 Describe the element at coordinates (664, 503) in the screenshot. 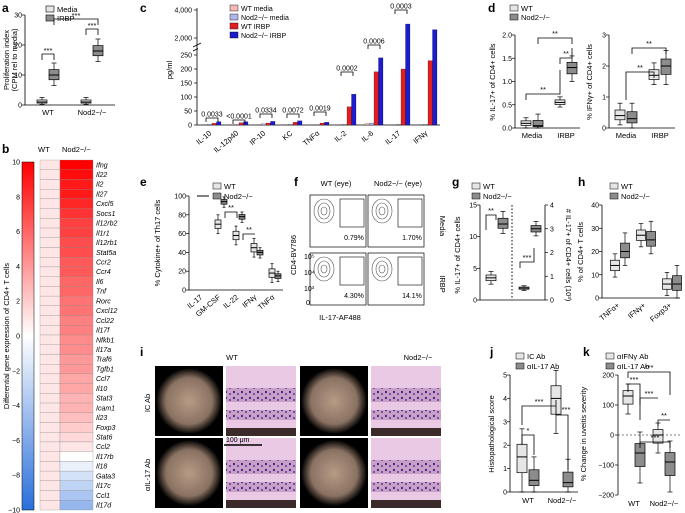

I see `x-tick-label: Nod2−/−` at that location.